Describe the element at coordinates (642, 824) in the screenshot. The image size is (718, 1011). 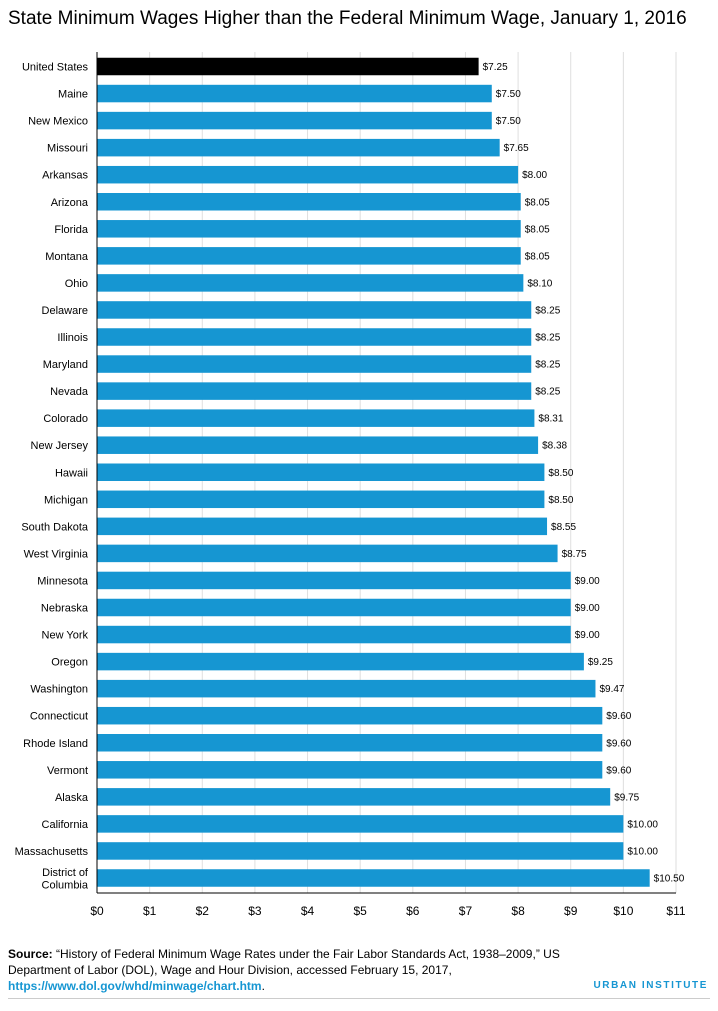
I see `value-label: $10.00` at that location.